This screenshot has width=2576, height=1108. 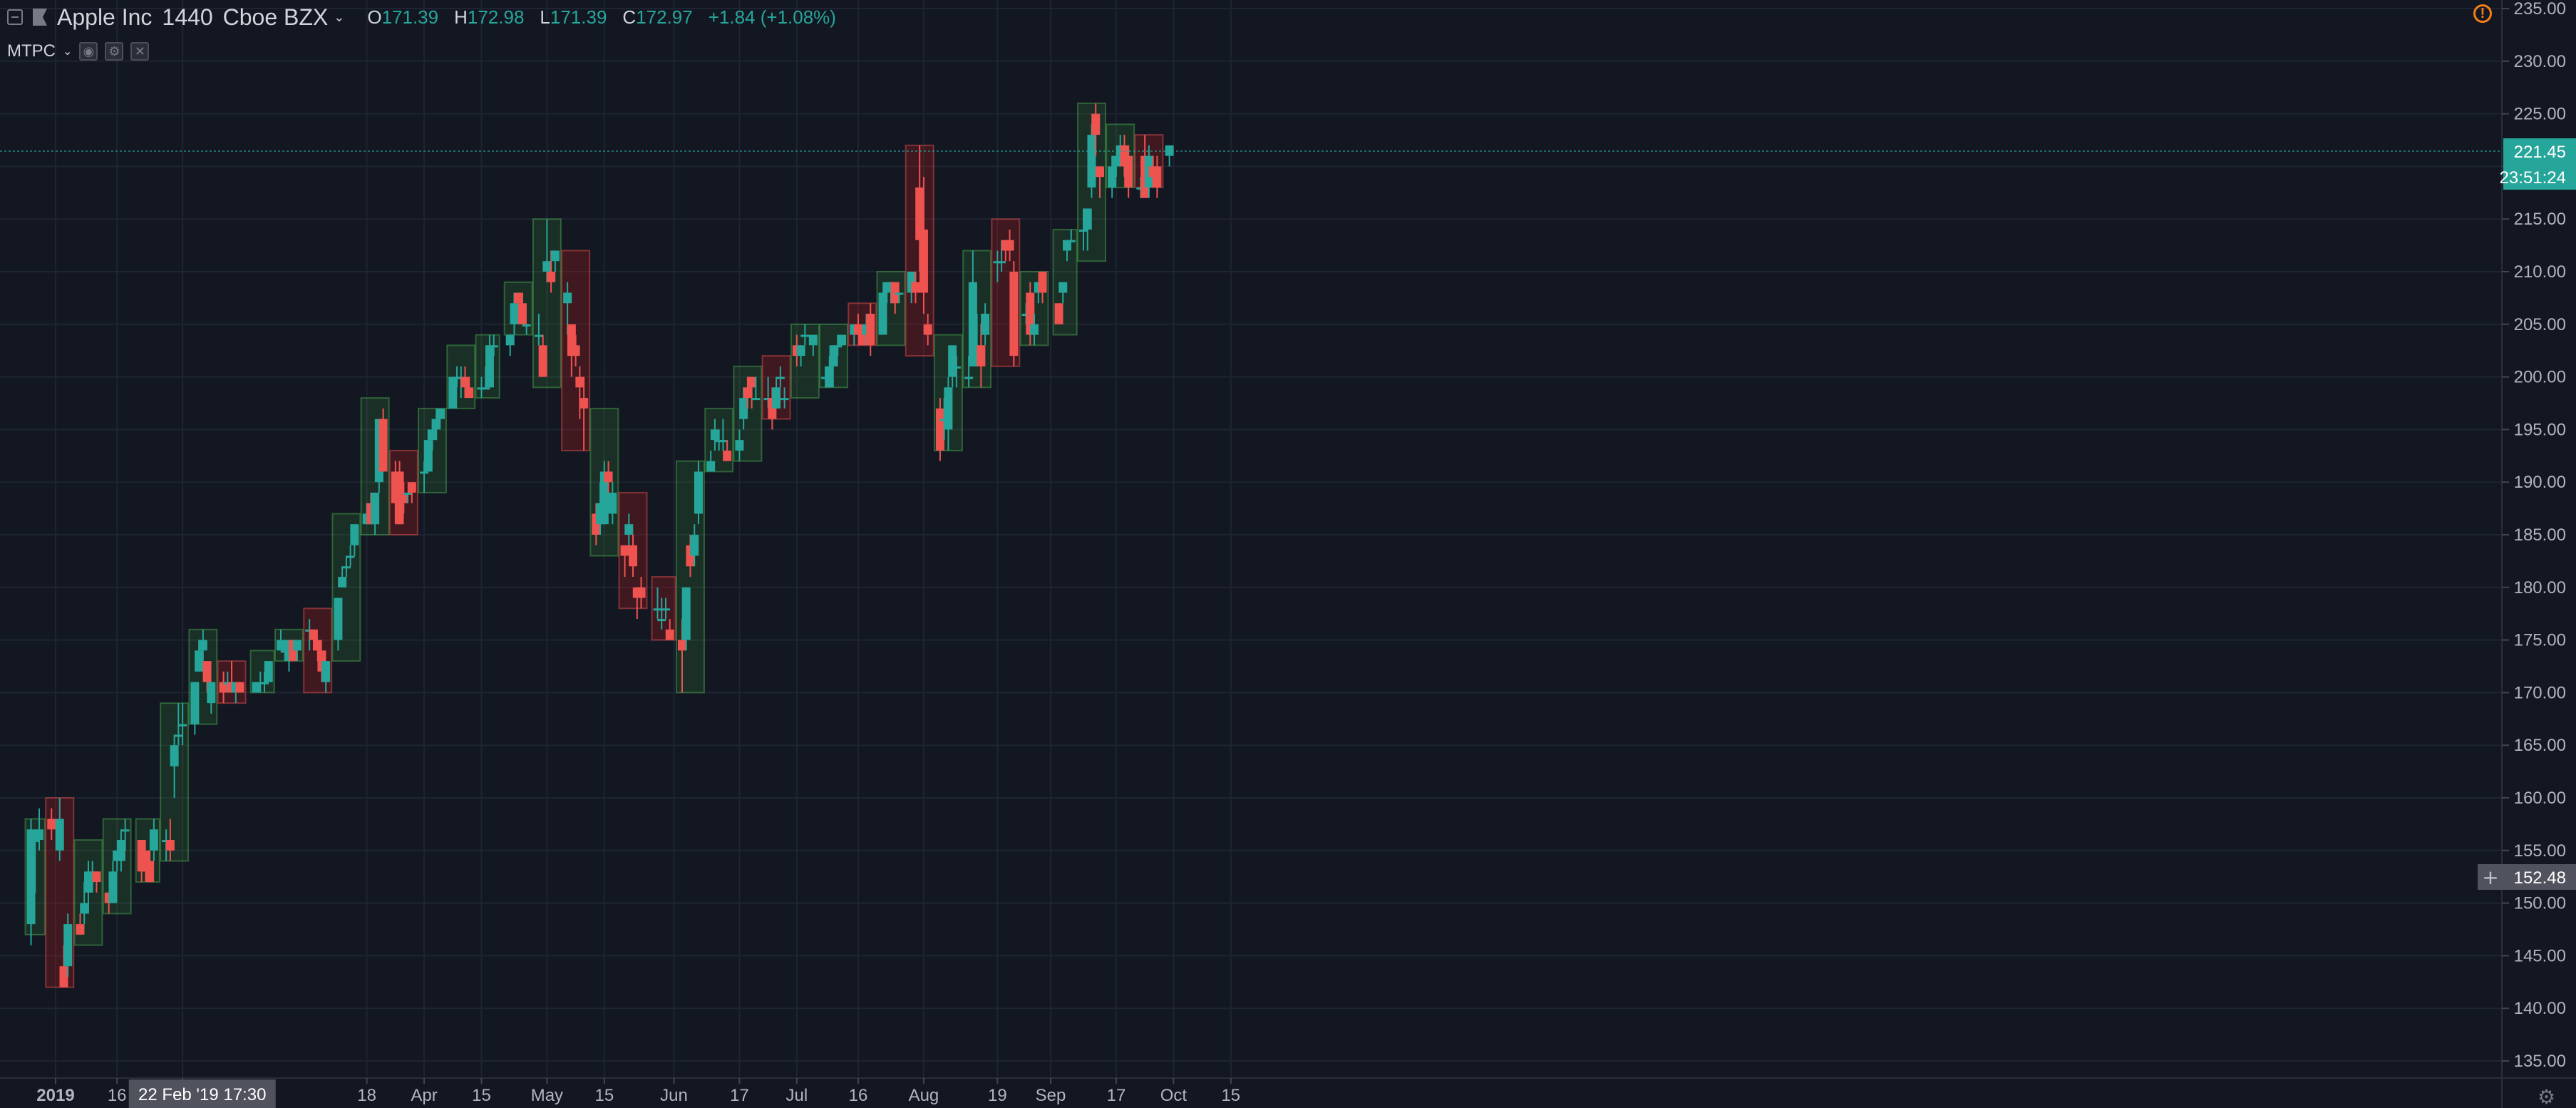 I want to click on price-tick-label: 145.00, so click(x=2540, y=955).